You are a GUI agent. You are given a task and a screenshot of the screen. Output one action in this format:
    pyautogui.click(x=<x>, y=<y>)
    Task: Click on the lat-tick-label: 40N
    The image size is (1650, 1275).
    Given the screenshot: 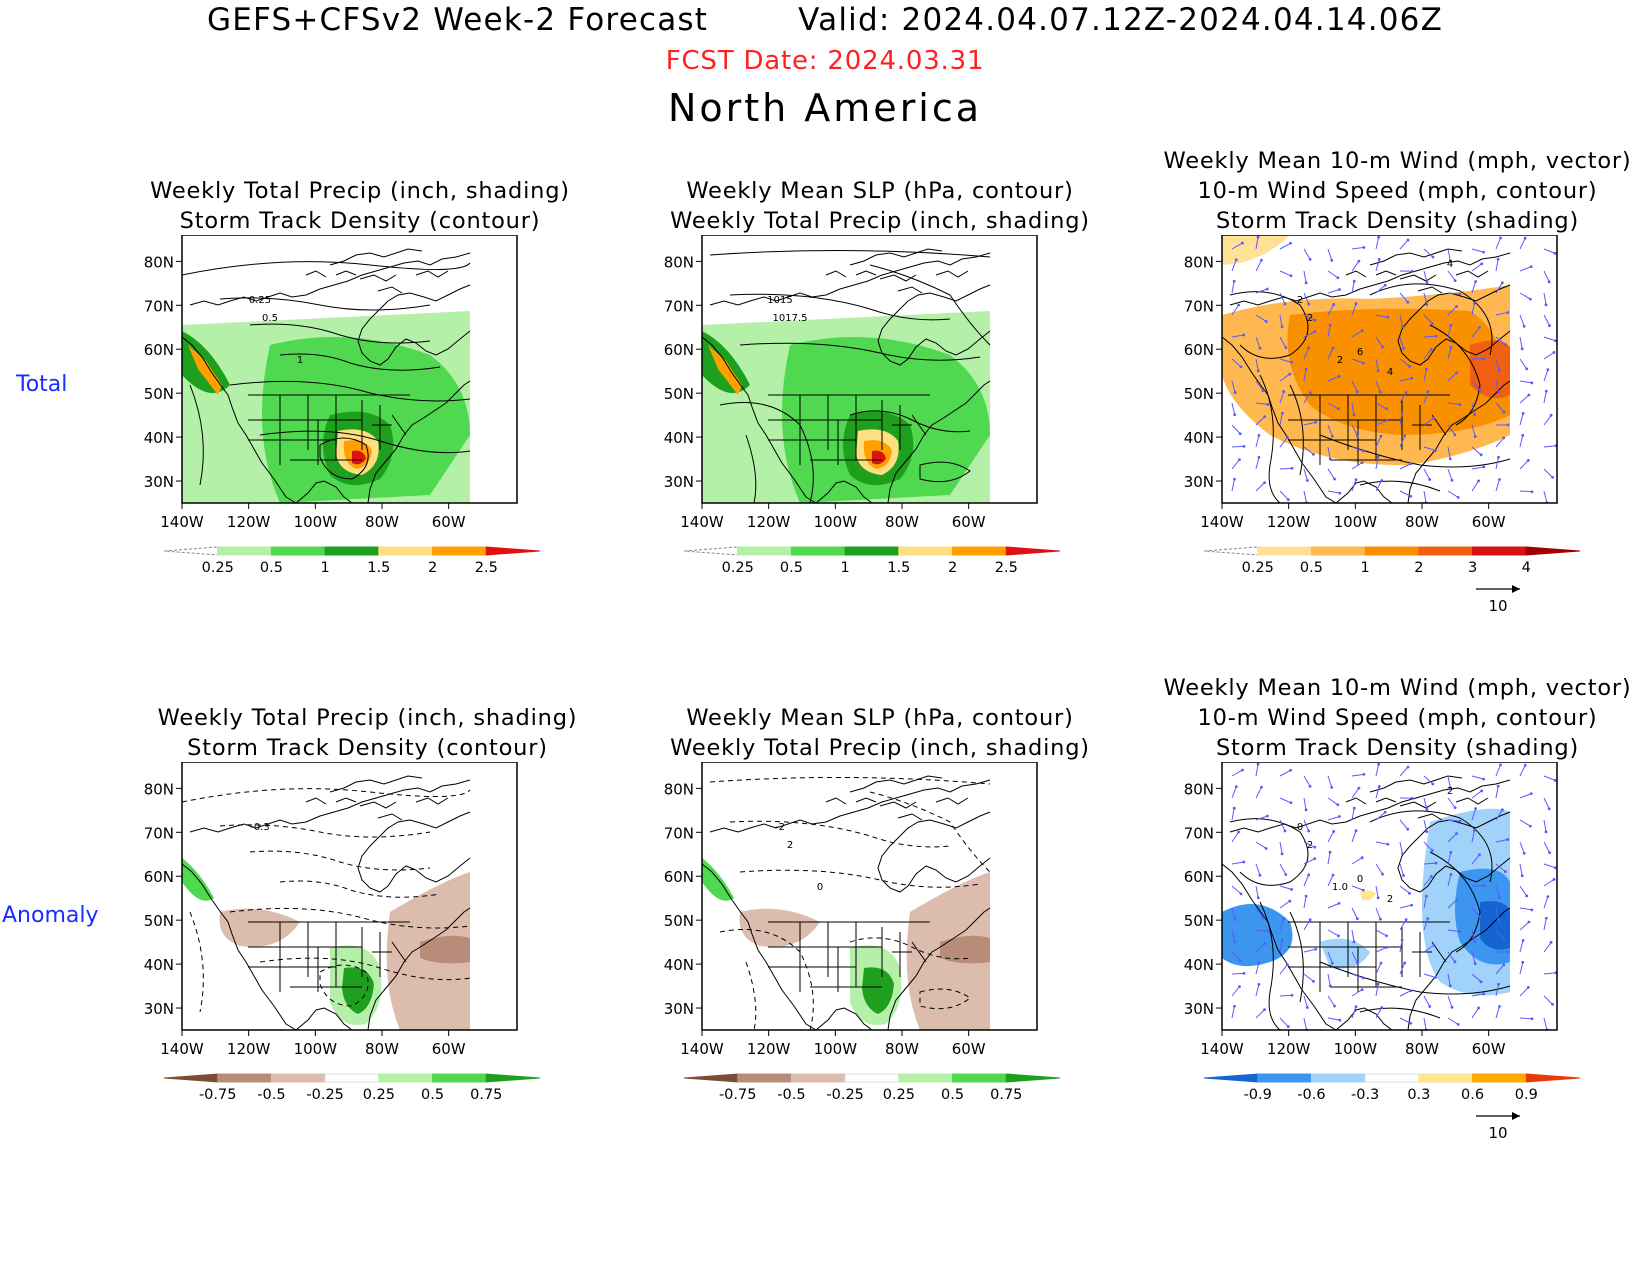 What is the action you would take?
    pyautogui.click(x=1199, y=965)
    